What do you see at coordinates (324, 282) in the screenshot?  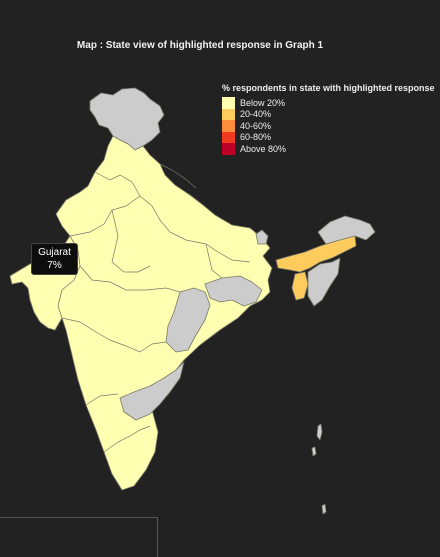 I see `state-manipur` at bounding box center [324, 282].